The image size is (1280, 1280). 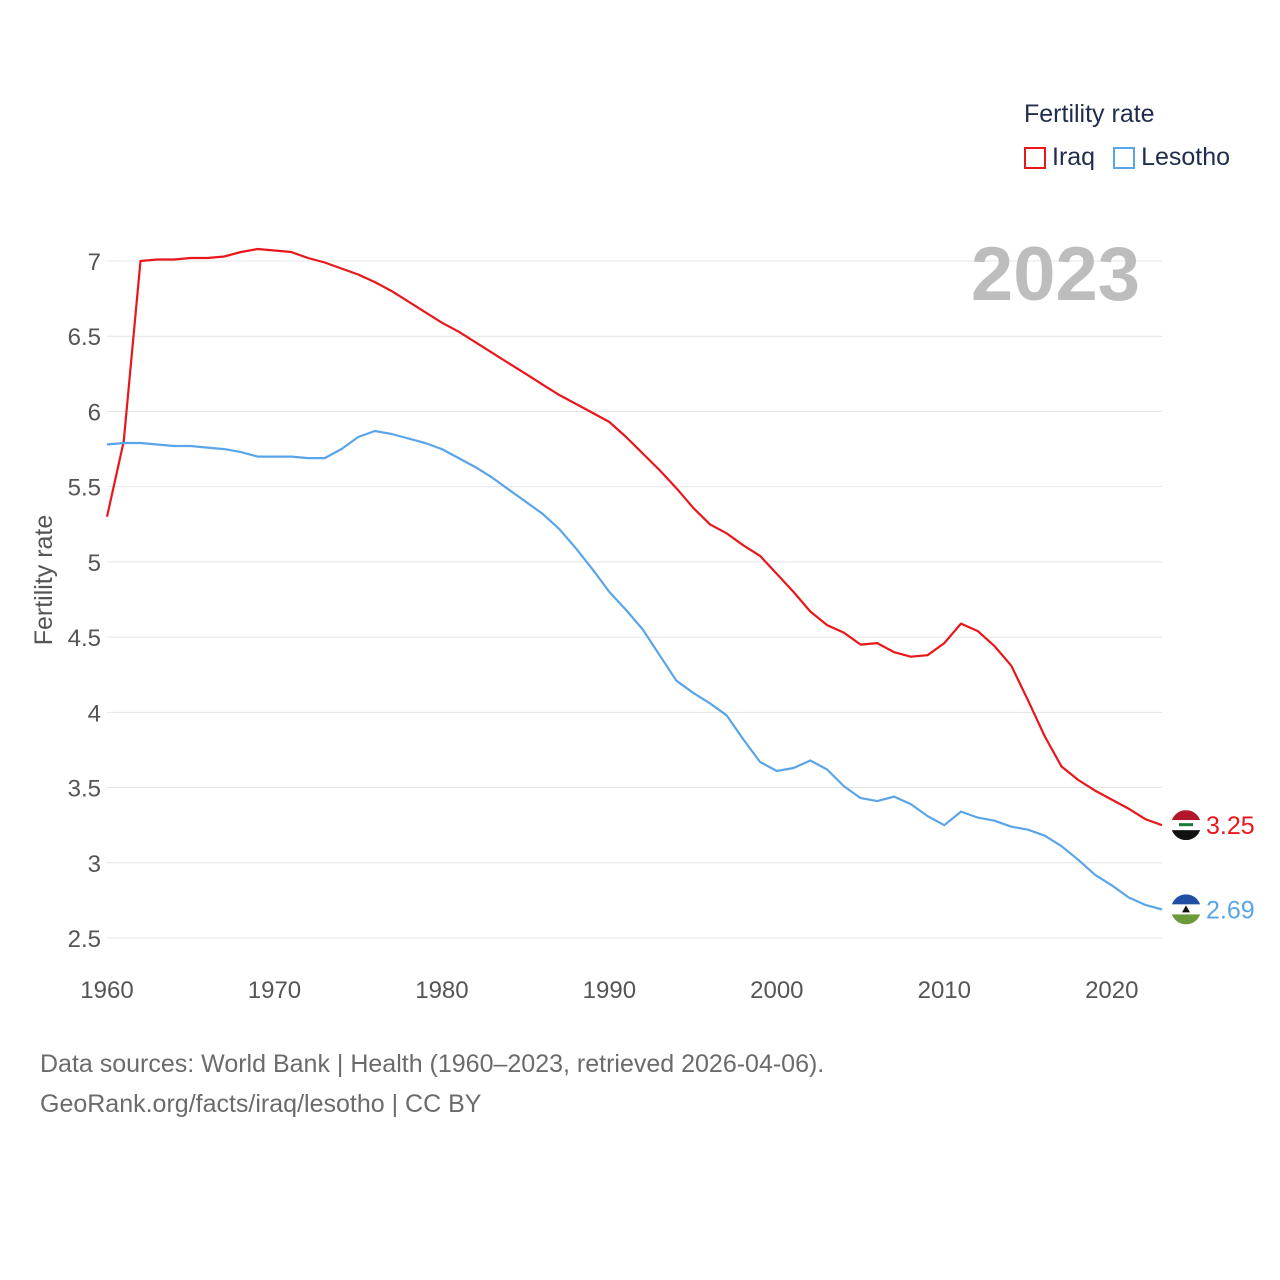 I want to click on year-watermark: 2023, so click(x=1055, y=274).